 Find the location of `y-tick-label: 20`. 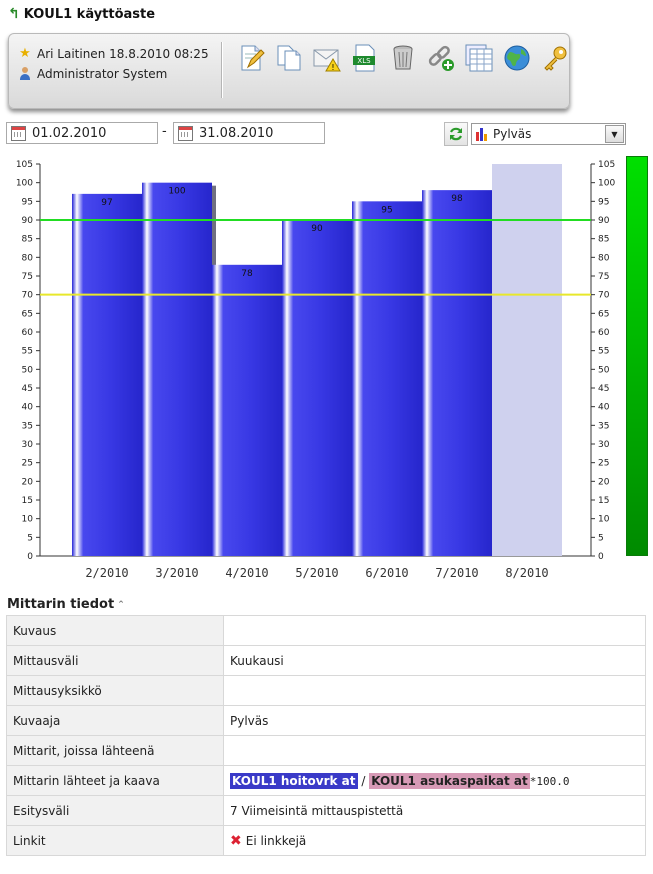

y-tick-label: 20 is located at coordinates (28, 482).